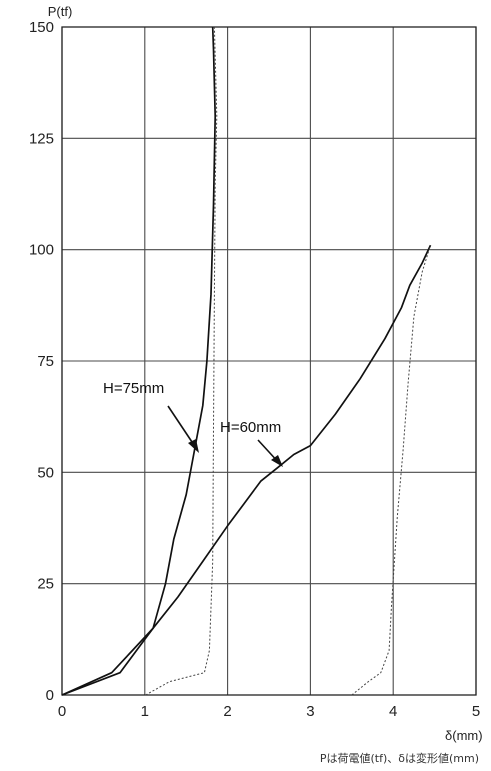 The width and height of the screenshot is (491, 771). I want to click on y-tick-label: 150, so click(41, 27).